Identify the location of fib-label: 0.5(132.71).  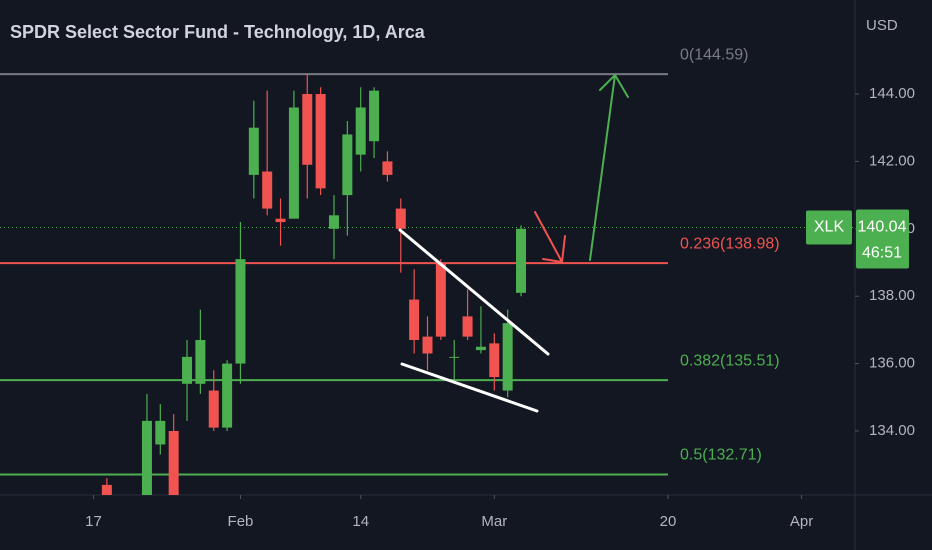
(721, 455).